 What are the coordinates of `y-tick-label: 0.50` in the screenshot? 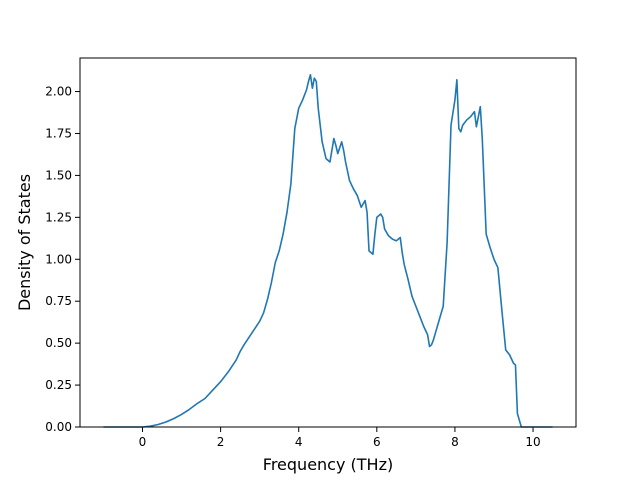 It's located at (58, 343).